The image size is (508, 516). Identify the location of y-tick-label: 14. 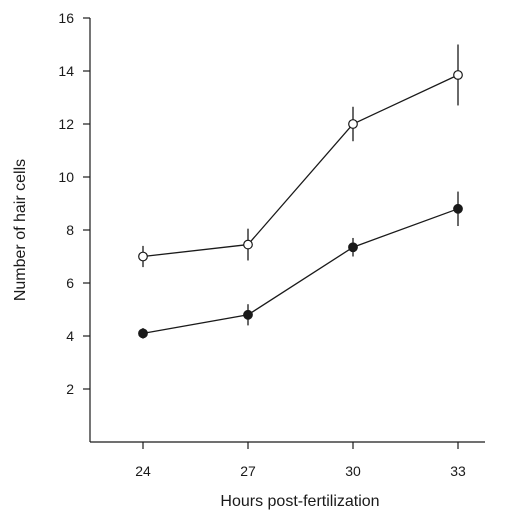
(66, 71).